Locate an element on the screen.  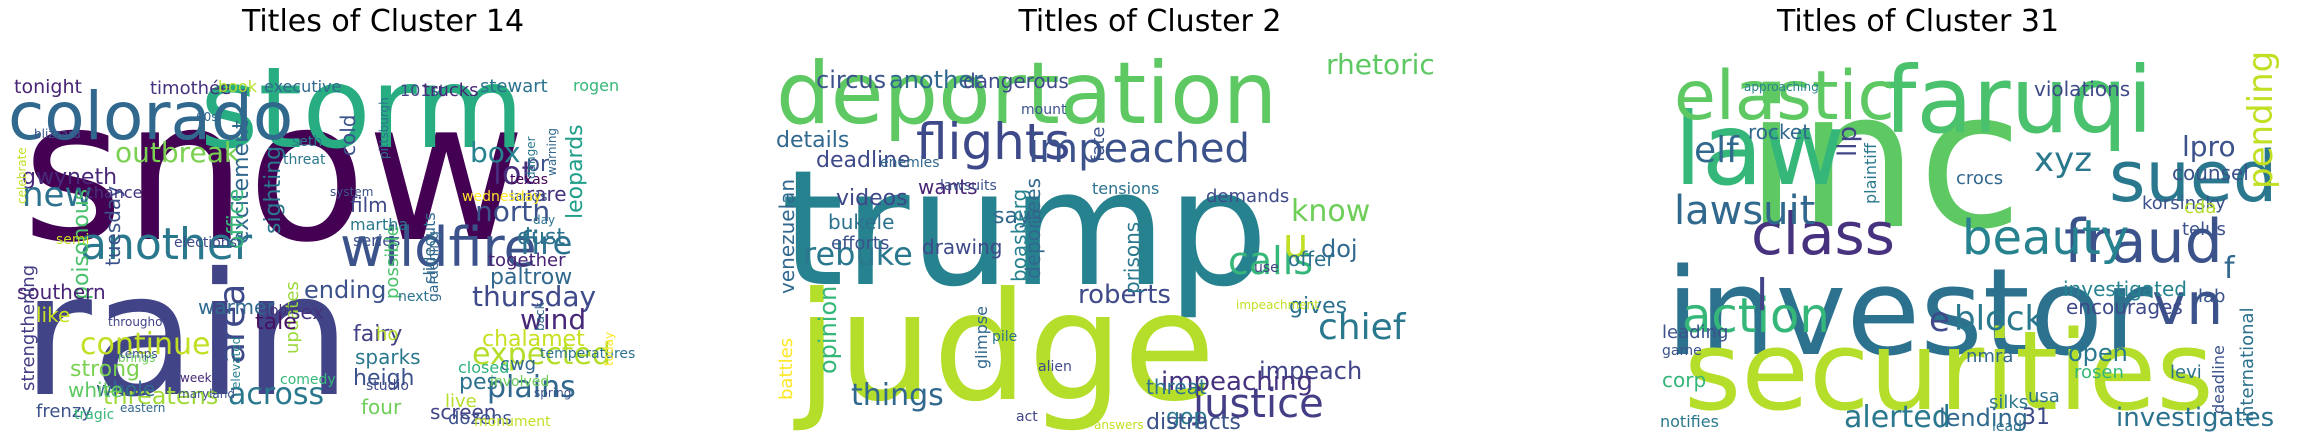
cloud-word: crocs is located at coordinates (1979, 178).